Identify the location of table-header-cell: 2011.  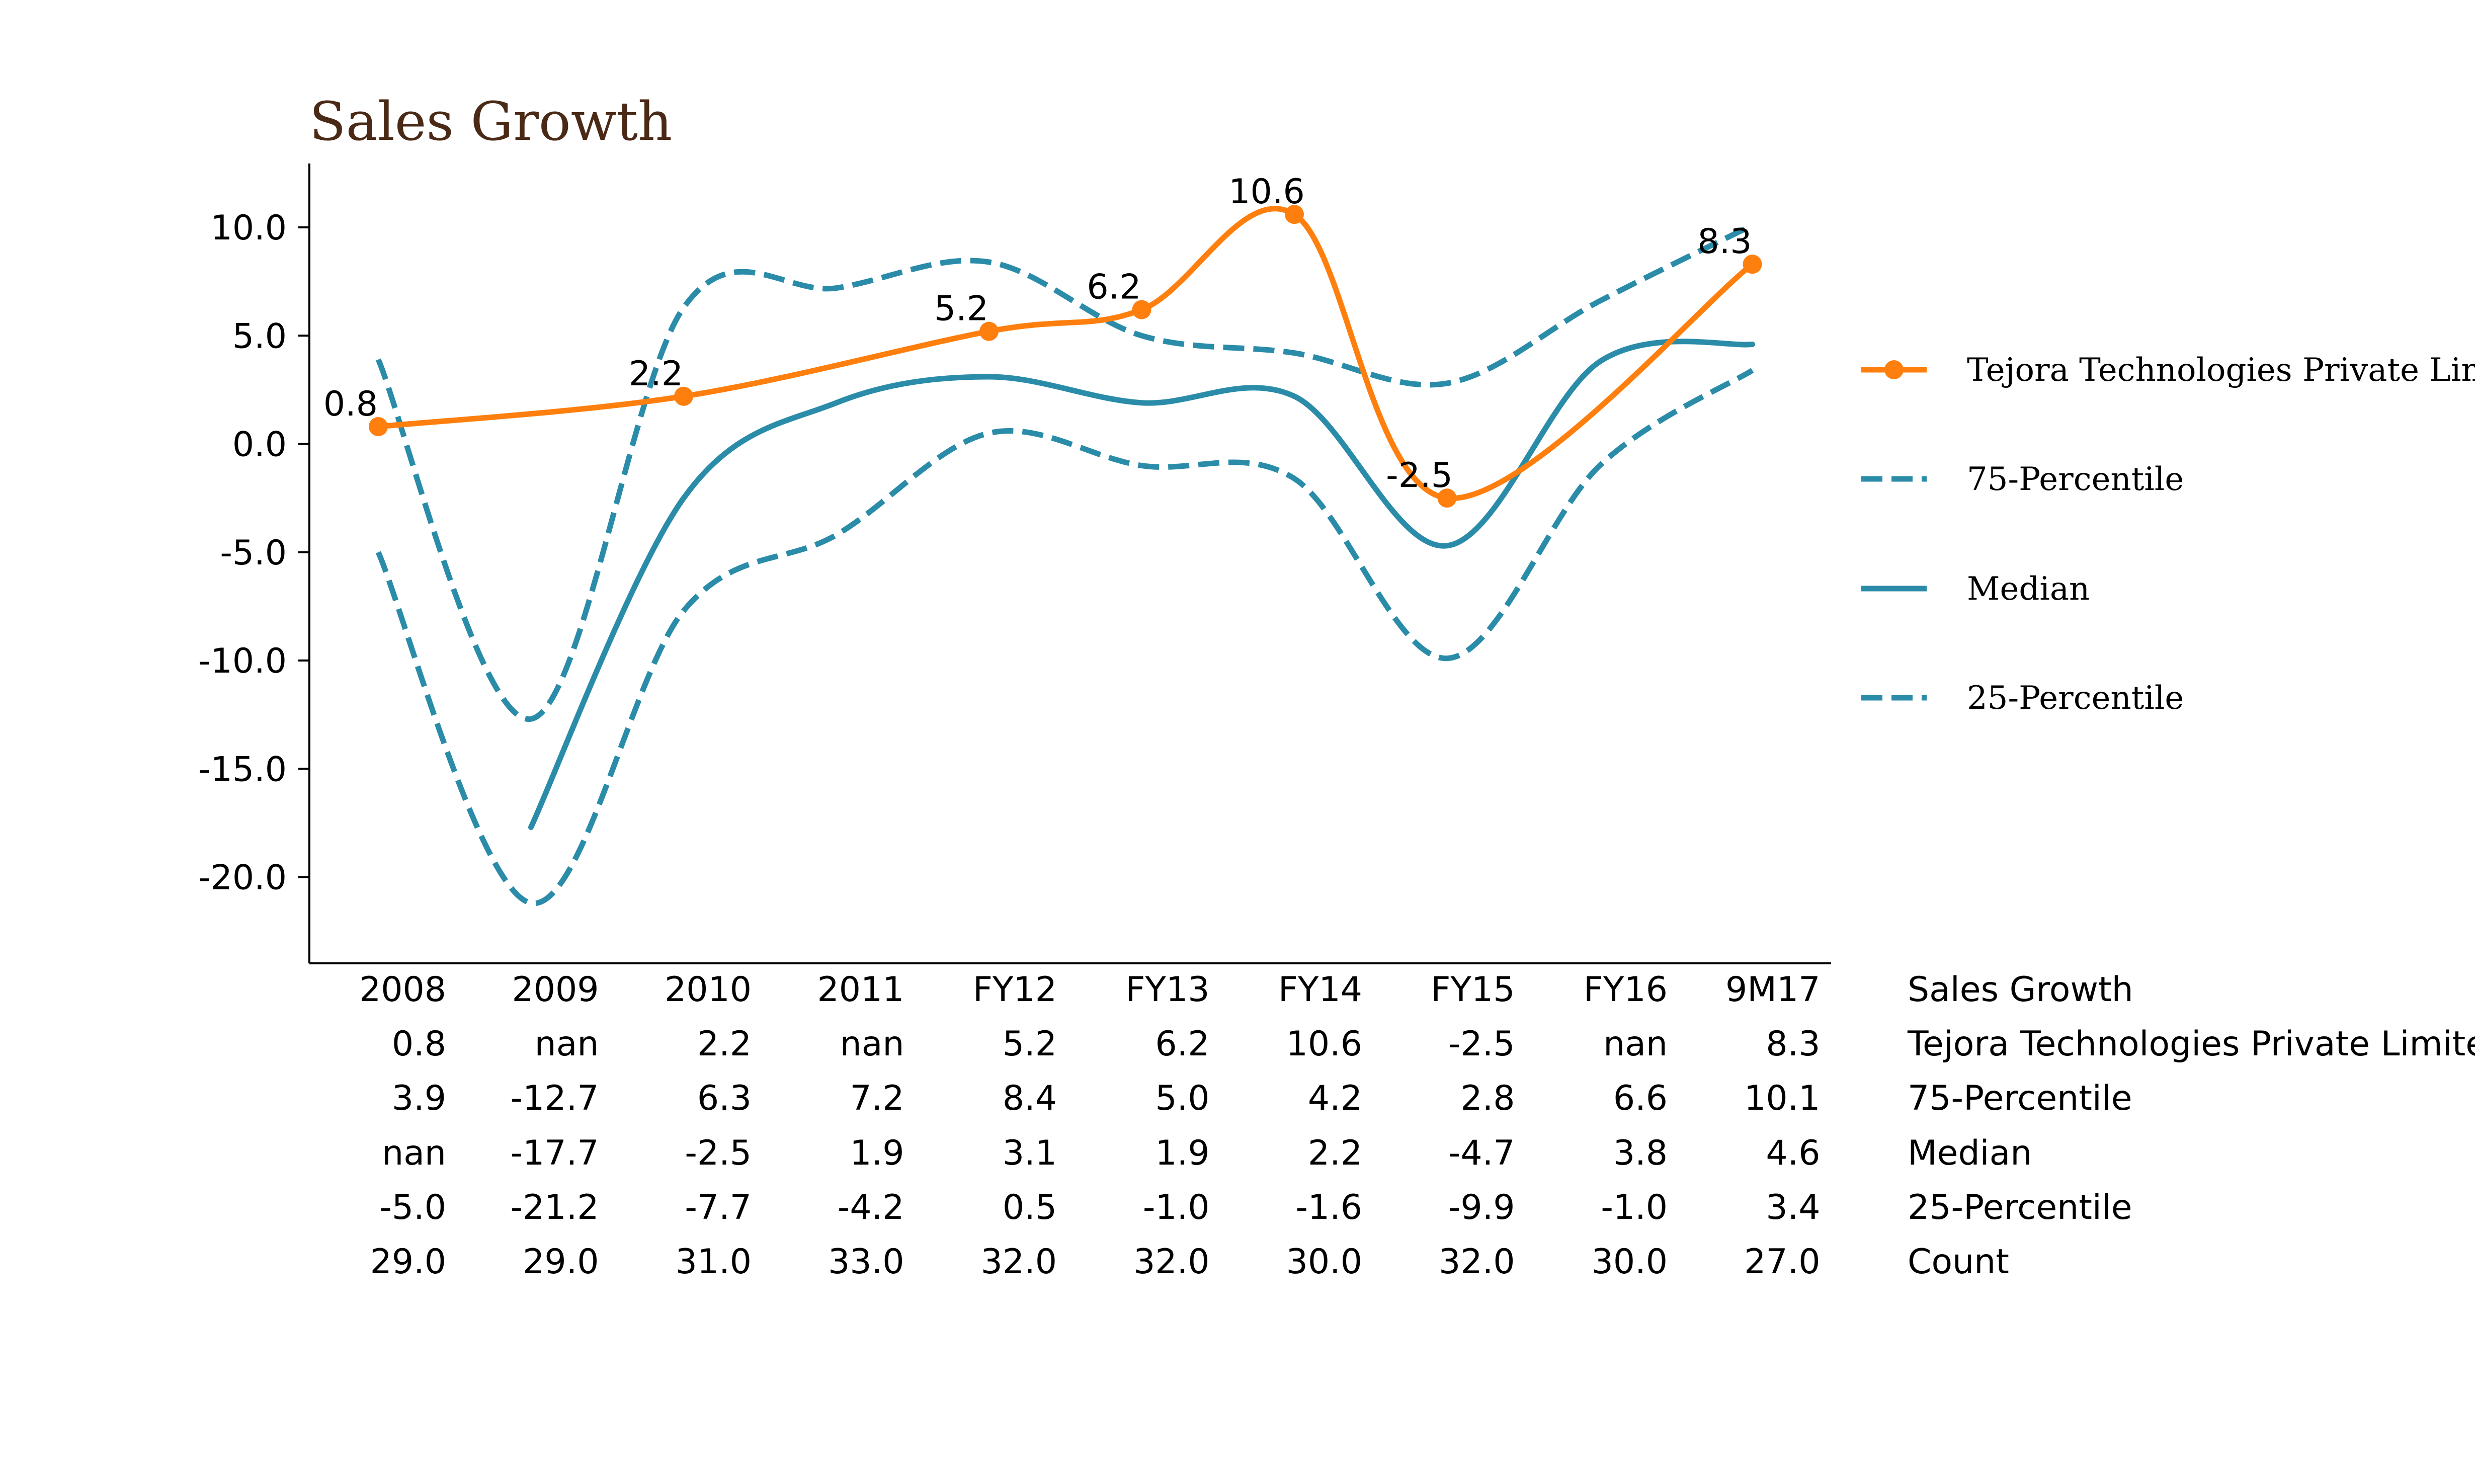
(860, 990).